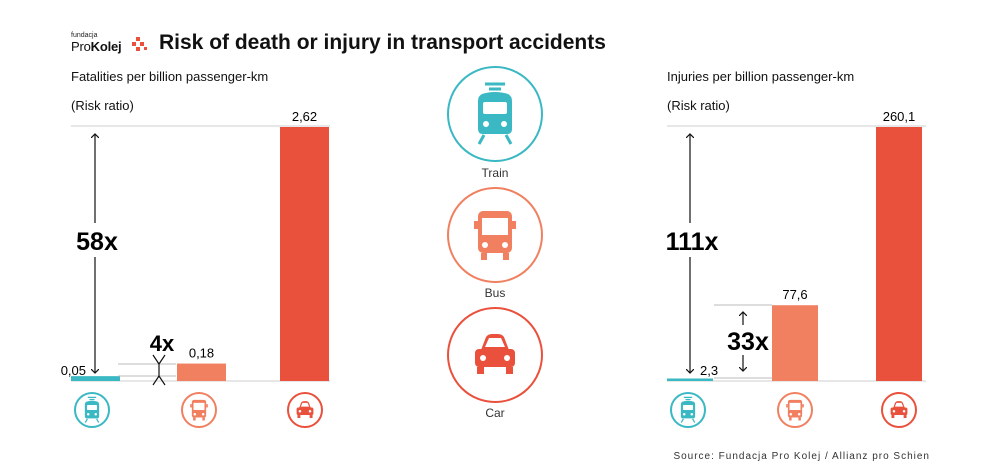 The width and height of the screenshot is (1000, 476). I want to click on car-badge-large, so click(495, 355).